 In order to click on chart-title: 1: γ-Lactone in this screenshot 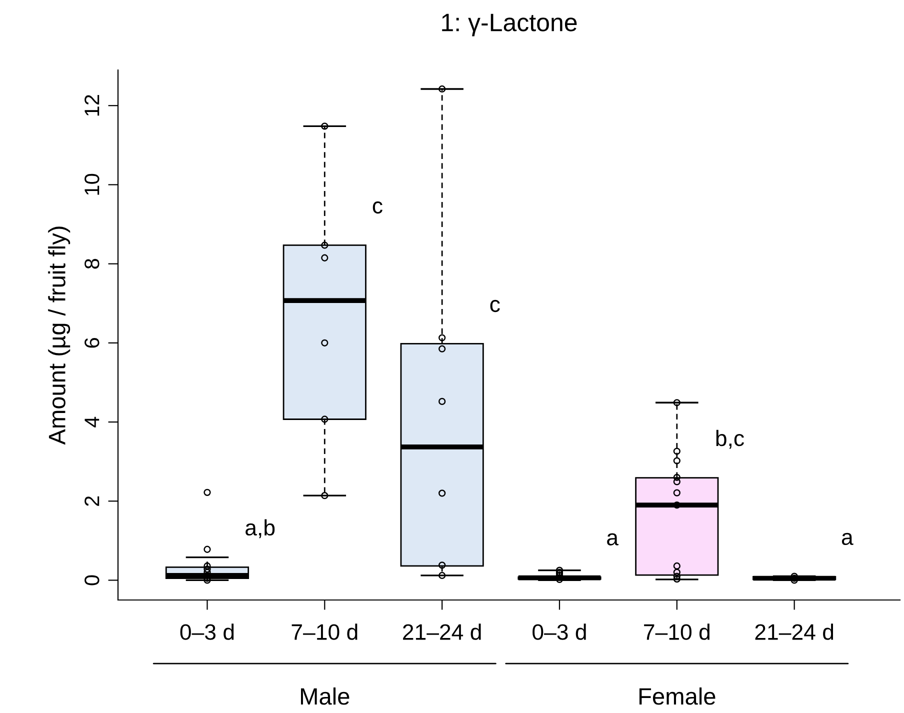, I will do `click(509, 25)`.